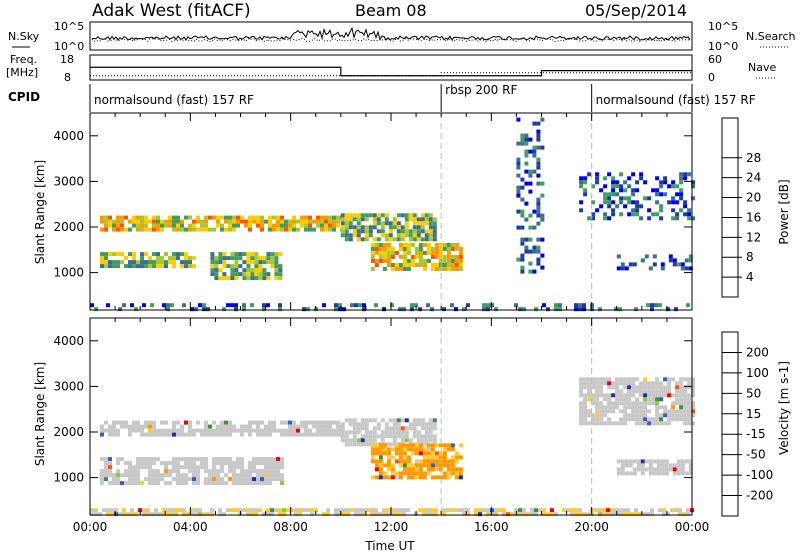 The image size is (800, 554). What do you see at coordinates (715, 59) in the screenshot?
I see `nave-right-tick-top: 60` at bounding box center [715, 59].